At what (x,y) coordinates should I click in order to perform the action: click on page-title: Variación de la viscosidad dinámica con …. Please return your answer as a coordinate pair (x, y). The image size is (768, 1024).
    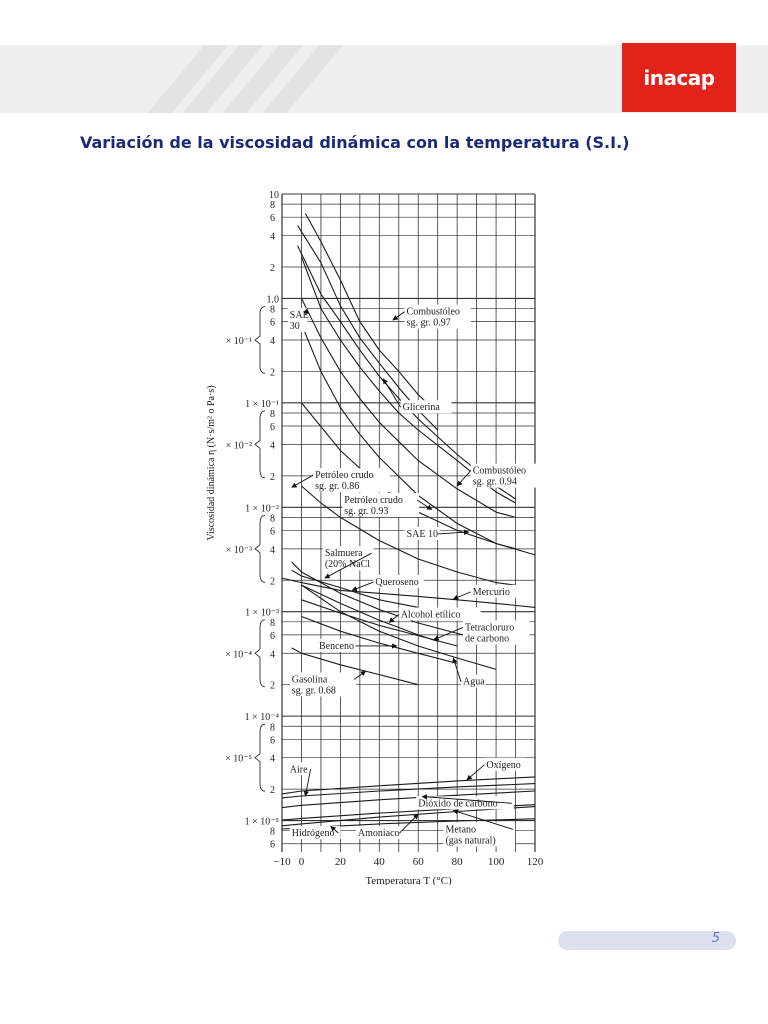
    Looking at the image, I should click on (355, 142).